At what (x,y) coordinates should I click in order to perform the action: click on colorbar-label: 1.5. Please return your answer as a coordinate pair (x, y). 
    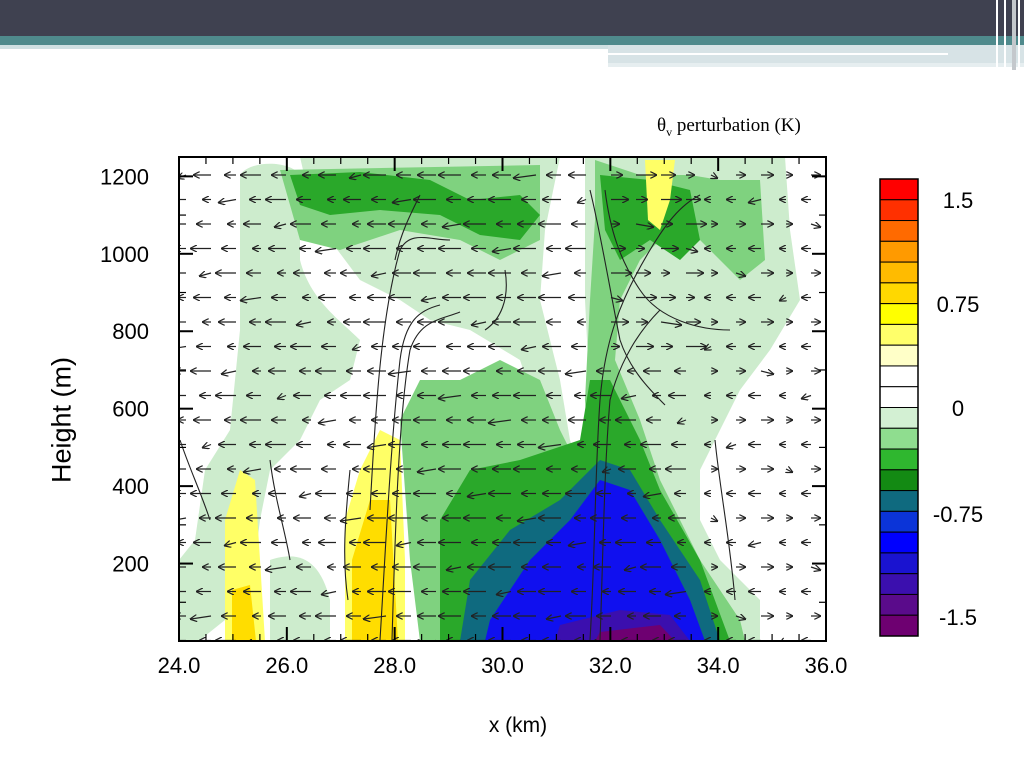
    Looking at the image, I should click on (958, 200).